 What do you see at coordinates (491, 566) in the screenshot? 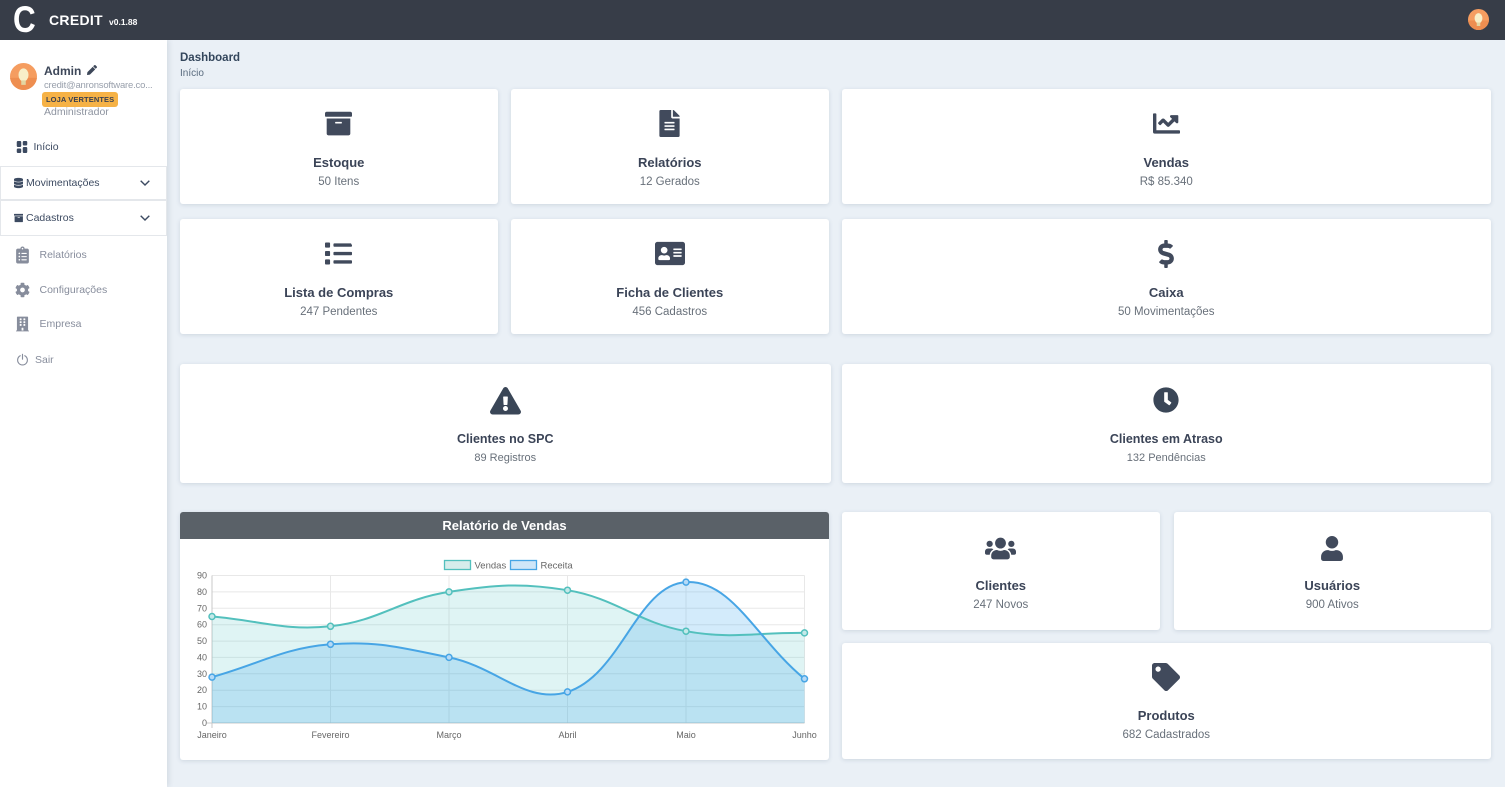
I see `svg-text: Vendas` at bounding box center [491, 566].